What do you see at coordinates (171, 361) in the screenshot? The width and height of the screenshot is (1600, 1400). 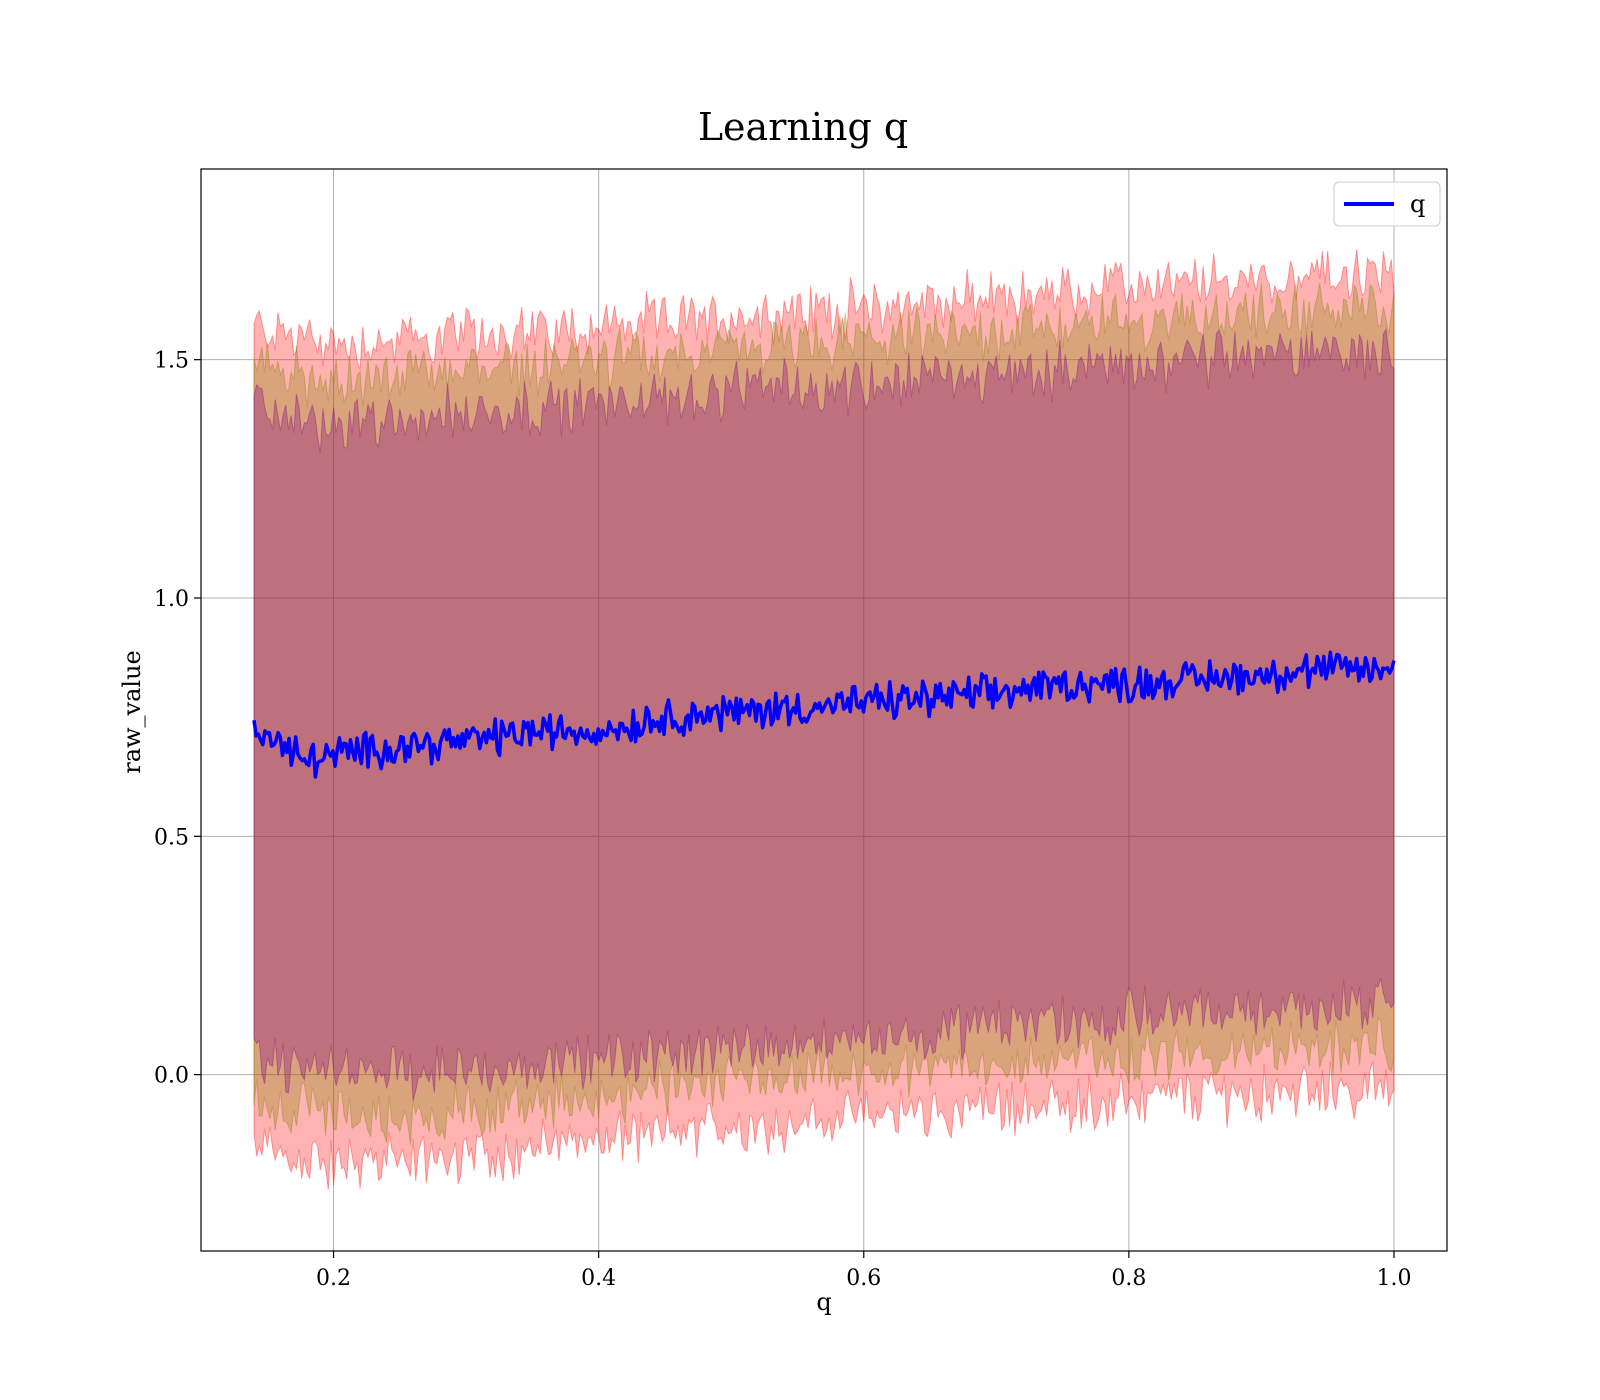 I see `y-tick-label: 1.5` at bounding box center [171, 361].